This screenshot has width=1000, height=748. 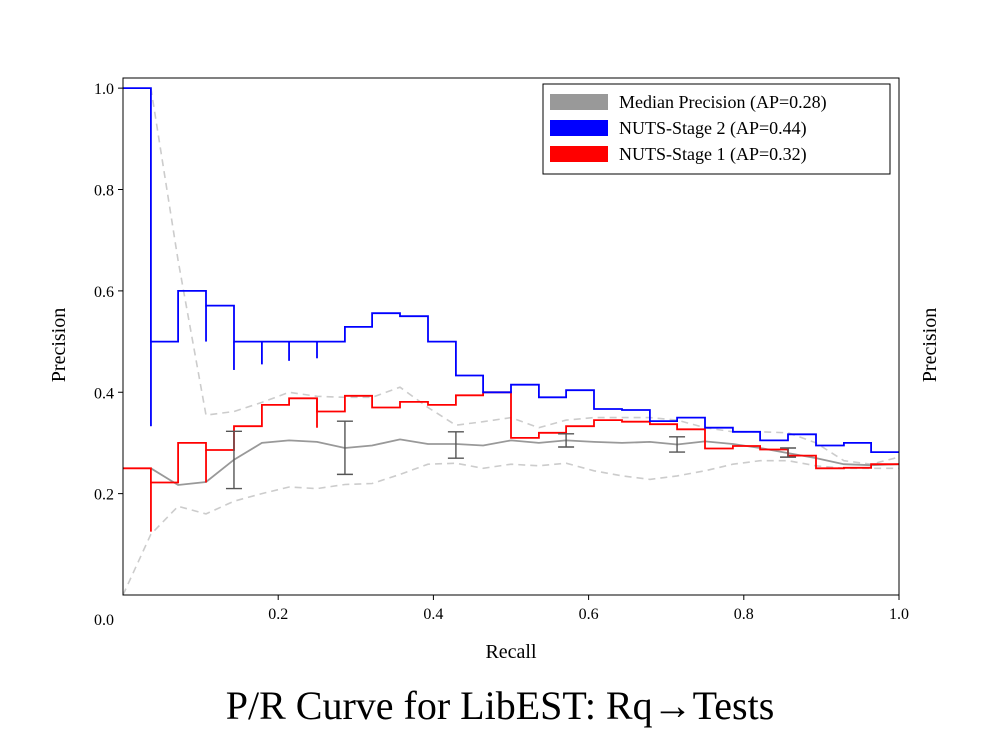 What do you see at coordinates (723, 102) in the screenshot?
I see `legend-label-median: Median Precision (AP=0.28)` at bounding box center [723, 102].